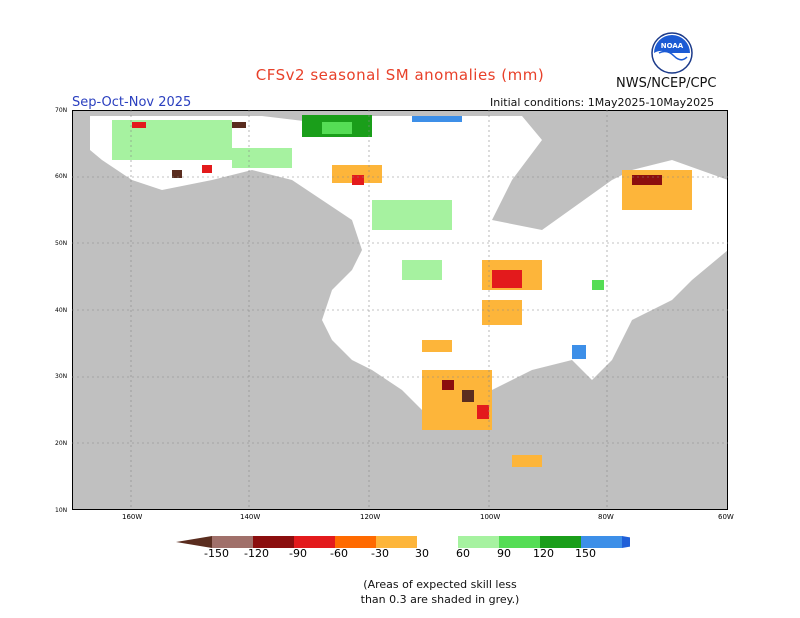 The width and height of the screenshot is (800, 618). What do you see at coordinates (250, 517) in the screenshot?
I see `lon-label-140w: 140W` at bounding box center [250, 517].